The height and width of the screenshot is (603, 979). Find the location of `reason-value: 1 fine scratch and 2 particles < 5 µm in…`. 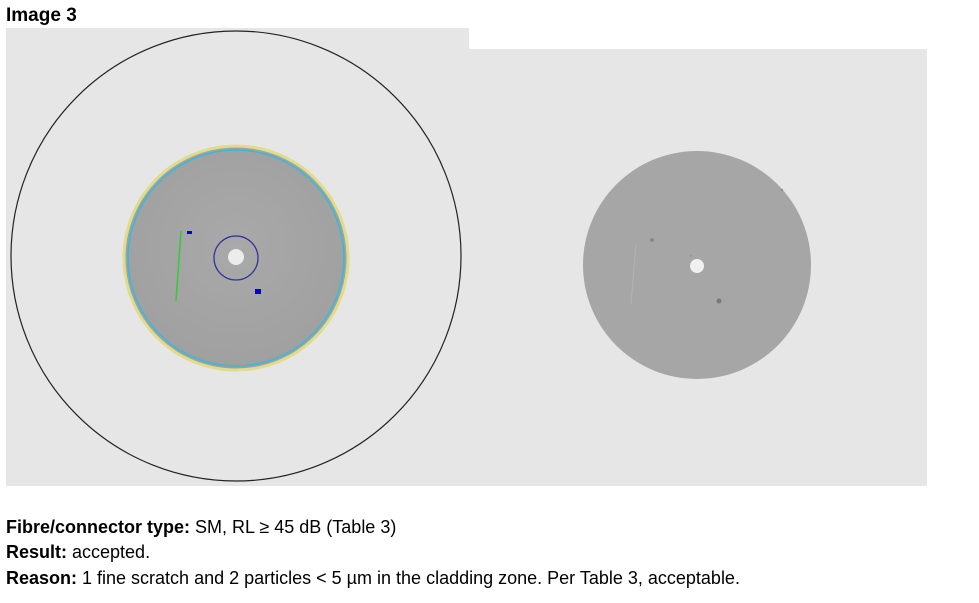

reason-value: 1 fine scratch and 2 particles < 5 µm in… is located at coordinates (408, 578).